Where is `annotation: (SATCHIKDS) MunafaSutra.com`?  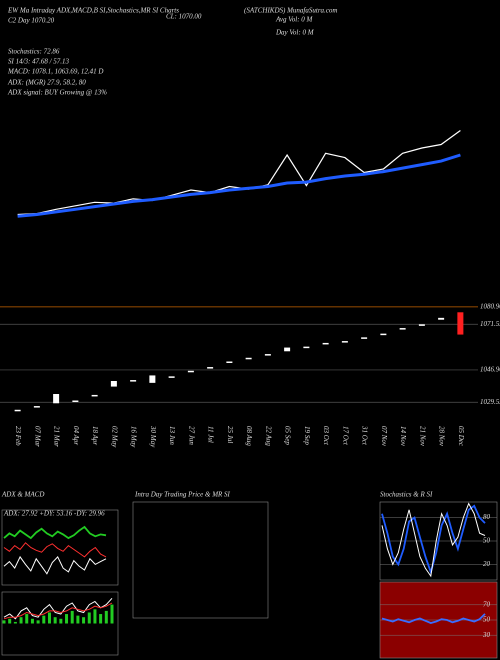
annotation: (SATCHIKDS) MunafaSutra.com is located at coordinates (290, 11).